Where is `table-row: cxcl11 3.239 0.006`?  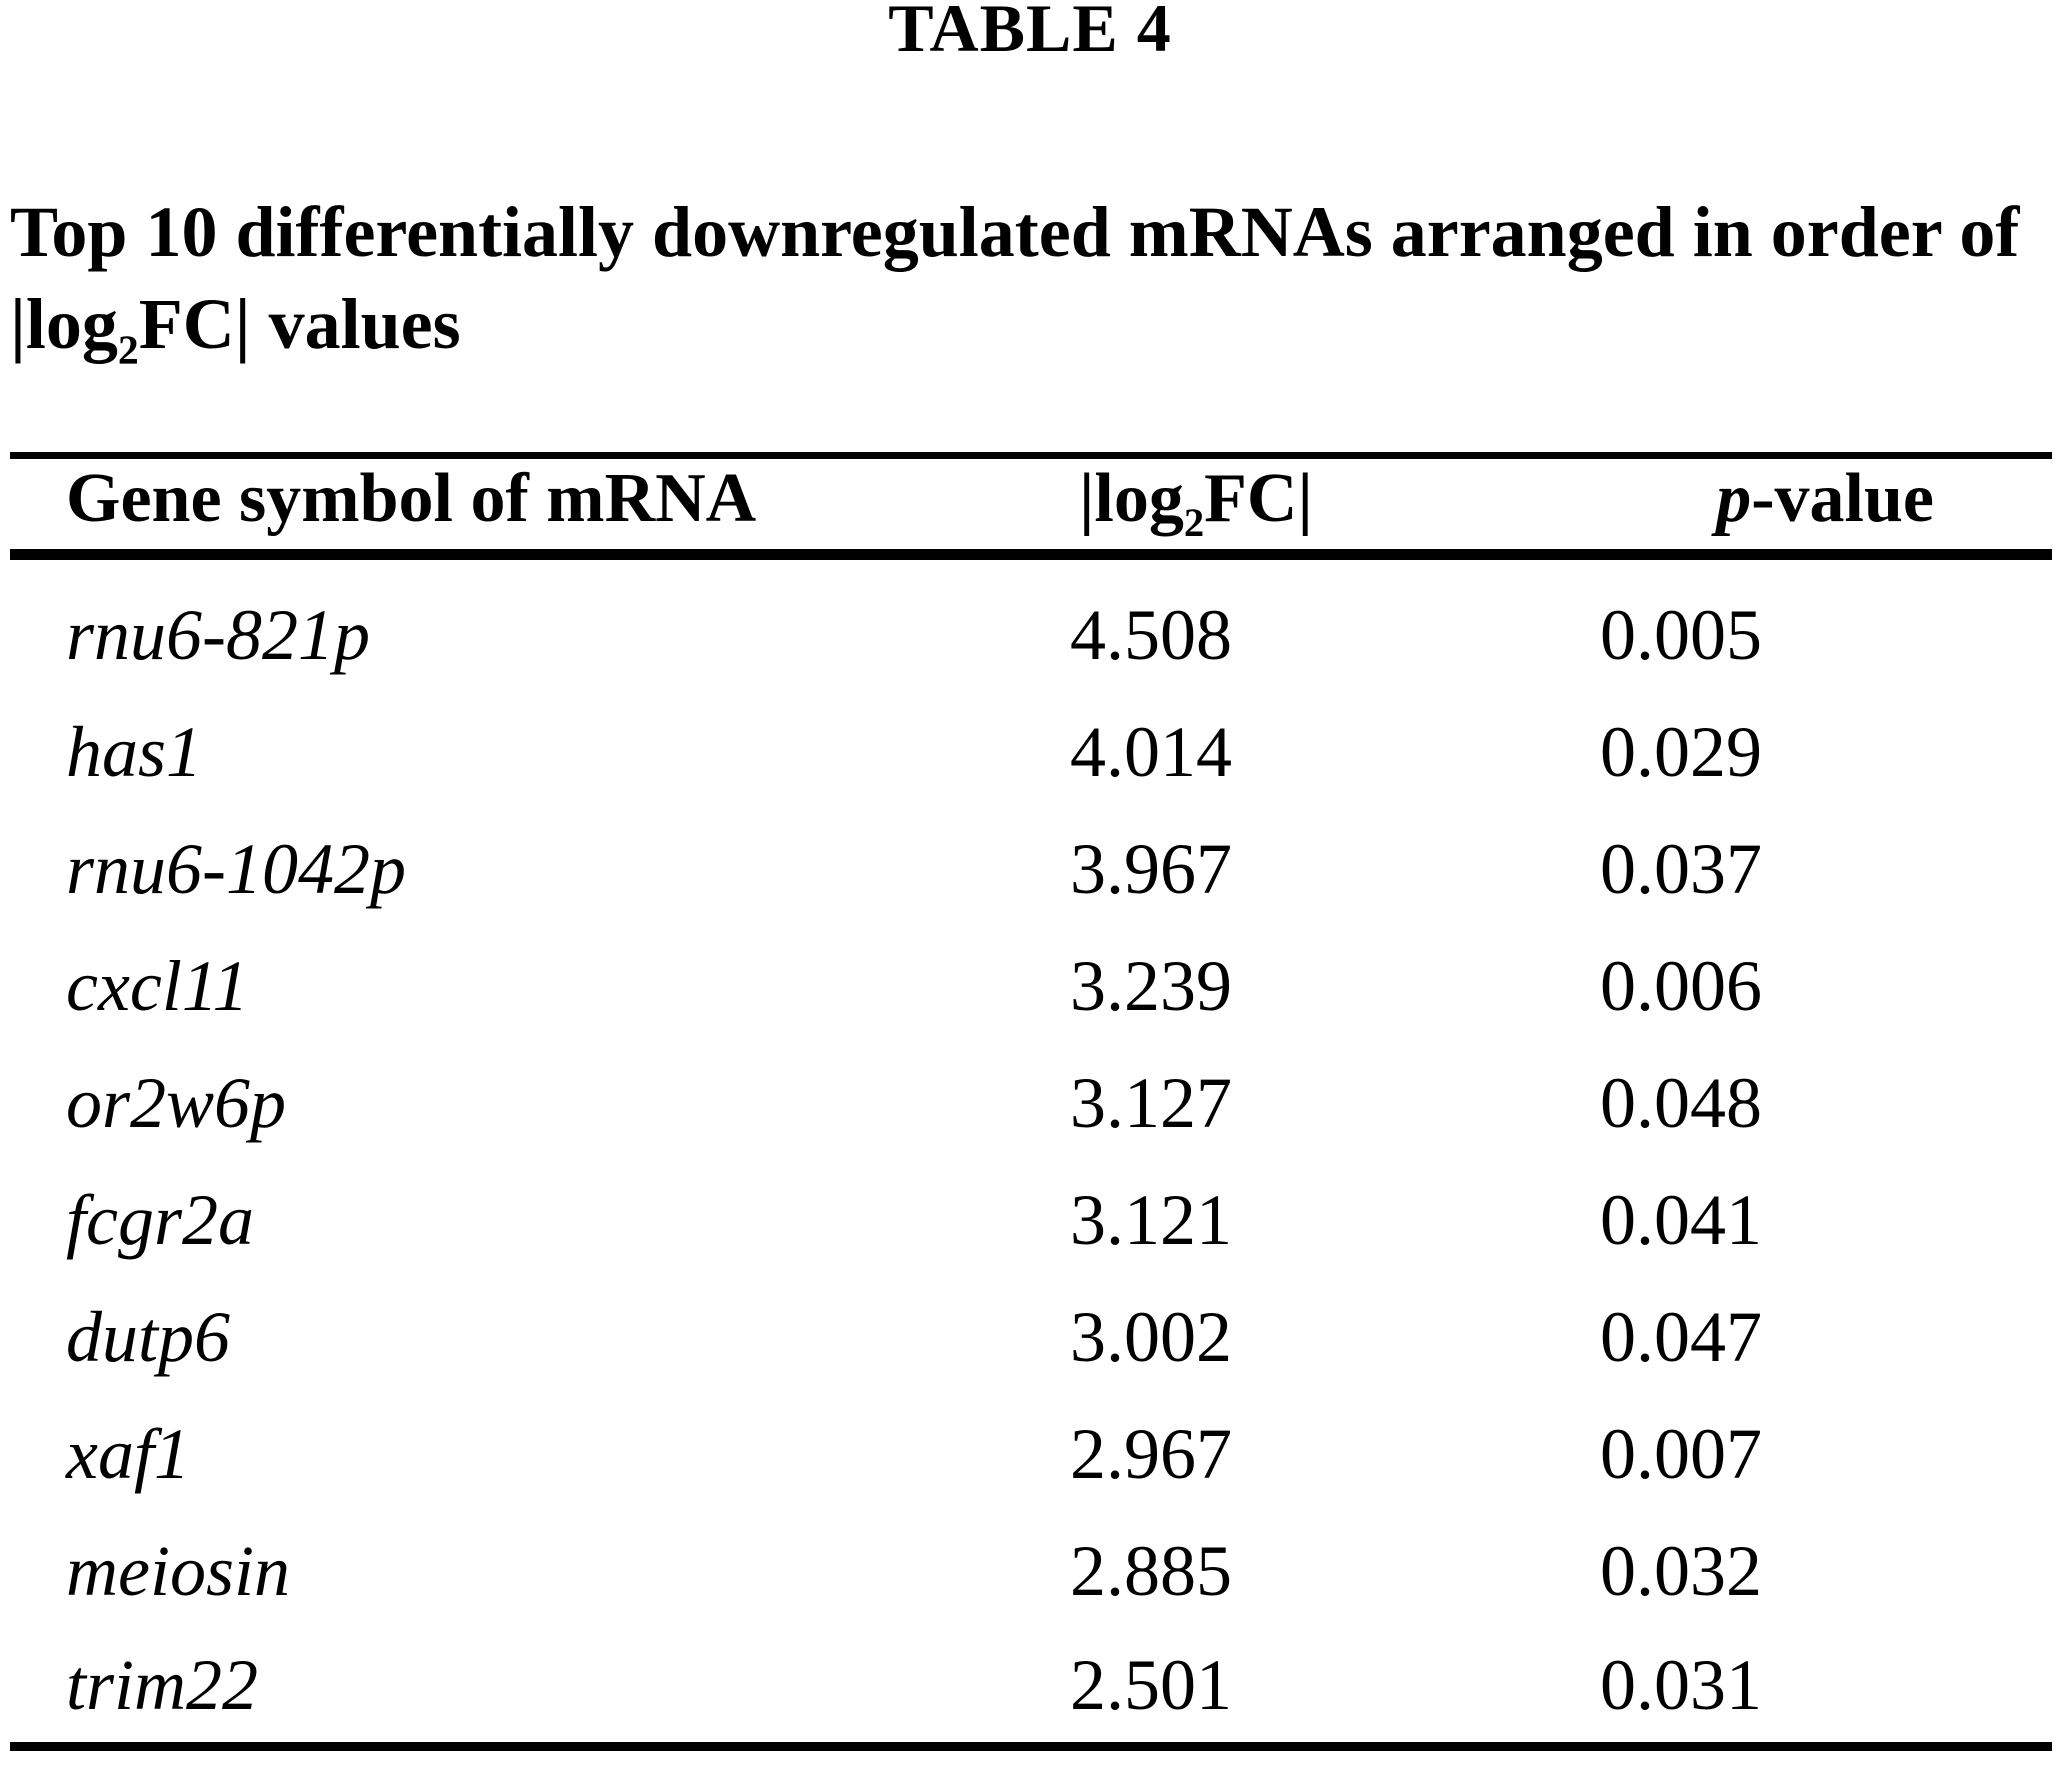 table-row: cxcl11 3.239 0.006 is located at coordinates (1031, 986).